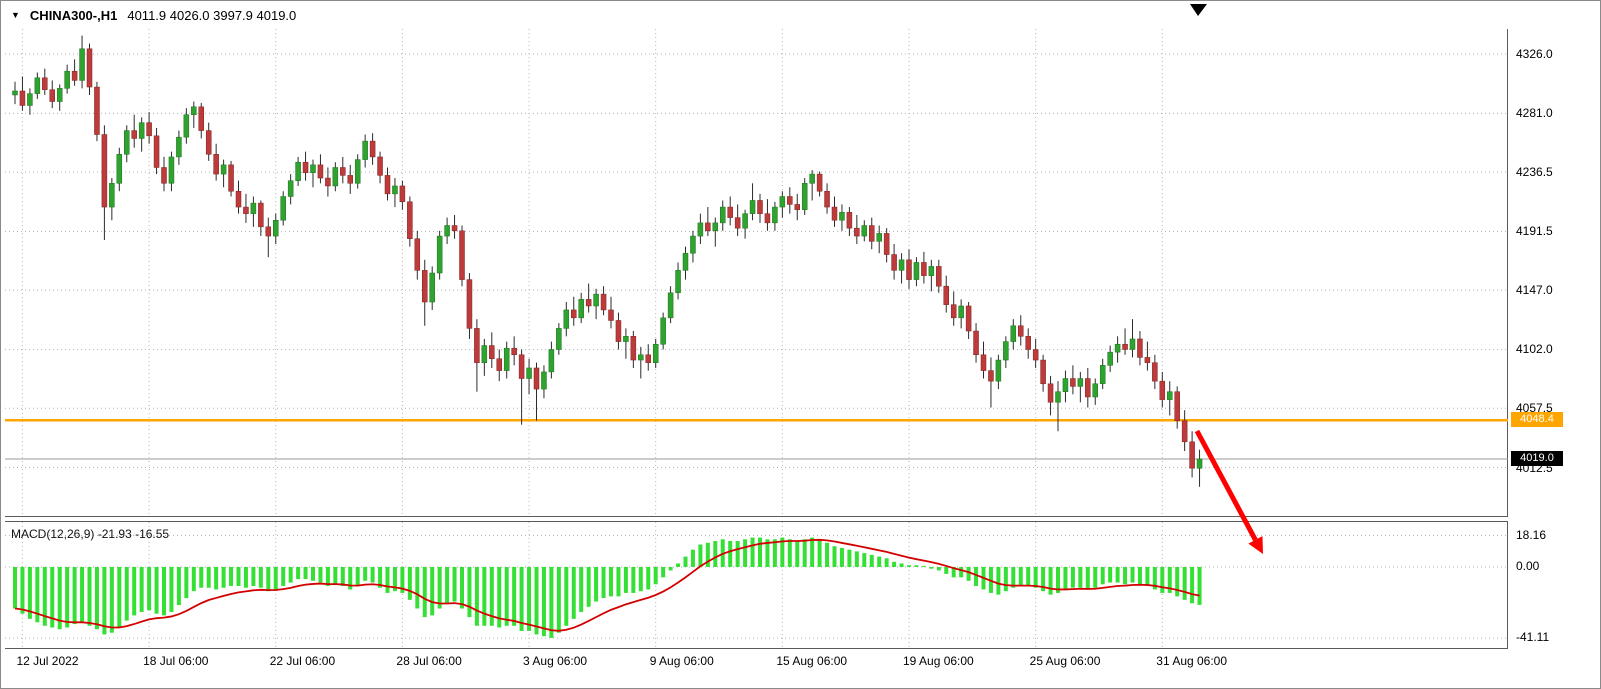 The height and width of the screenshot is (689, 1601). What do you see at coordinates (1534, 408) in the screenshot?
I see `price-axis-label: 4057.5` at bounding box center [1534, 408].